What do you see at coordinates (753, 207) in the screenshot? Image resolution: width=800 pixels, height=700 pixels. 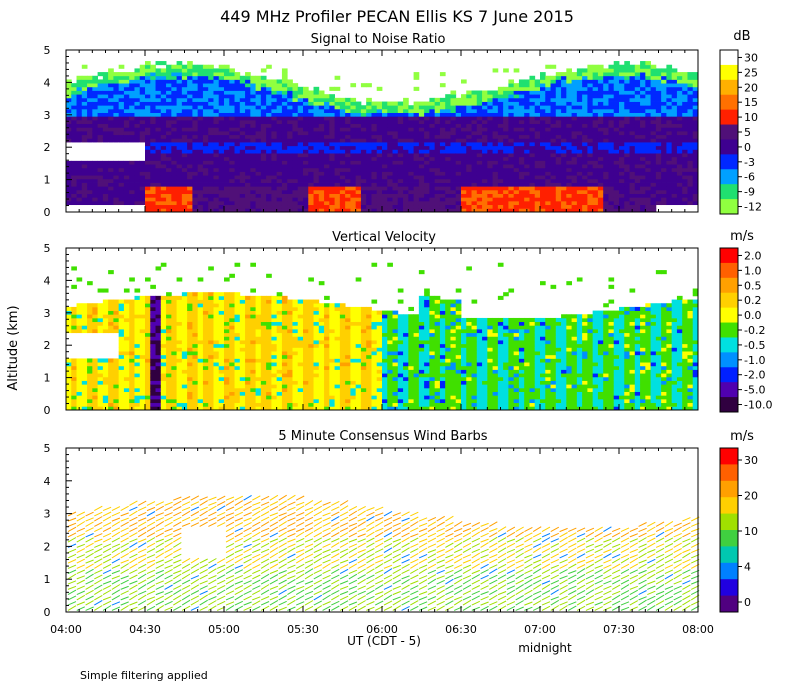 I see `colorbar-label: -12` at bounding box center [753, 207].